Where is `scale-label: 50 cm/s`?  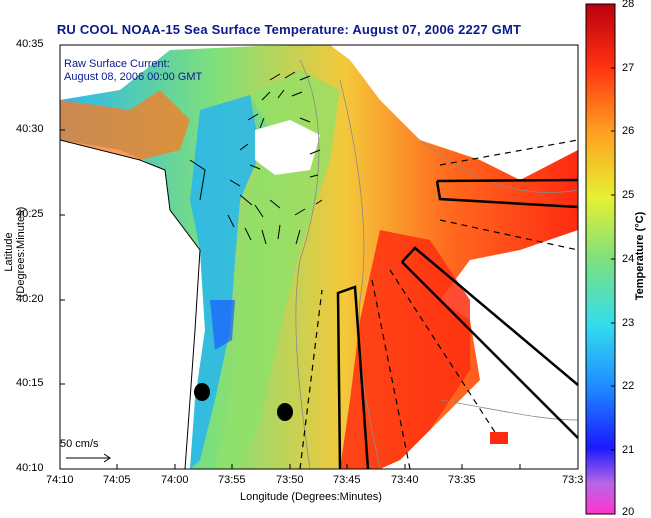 scale-label: 50 cm/s is located at coordinates (79, 444).